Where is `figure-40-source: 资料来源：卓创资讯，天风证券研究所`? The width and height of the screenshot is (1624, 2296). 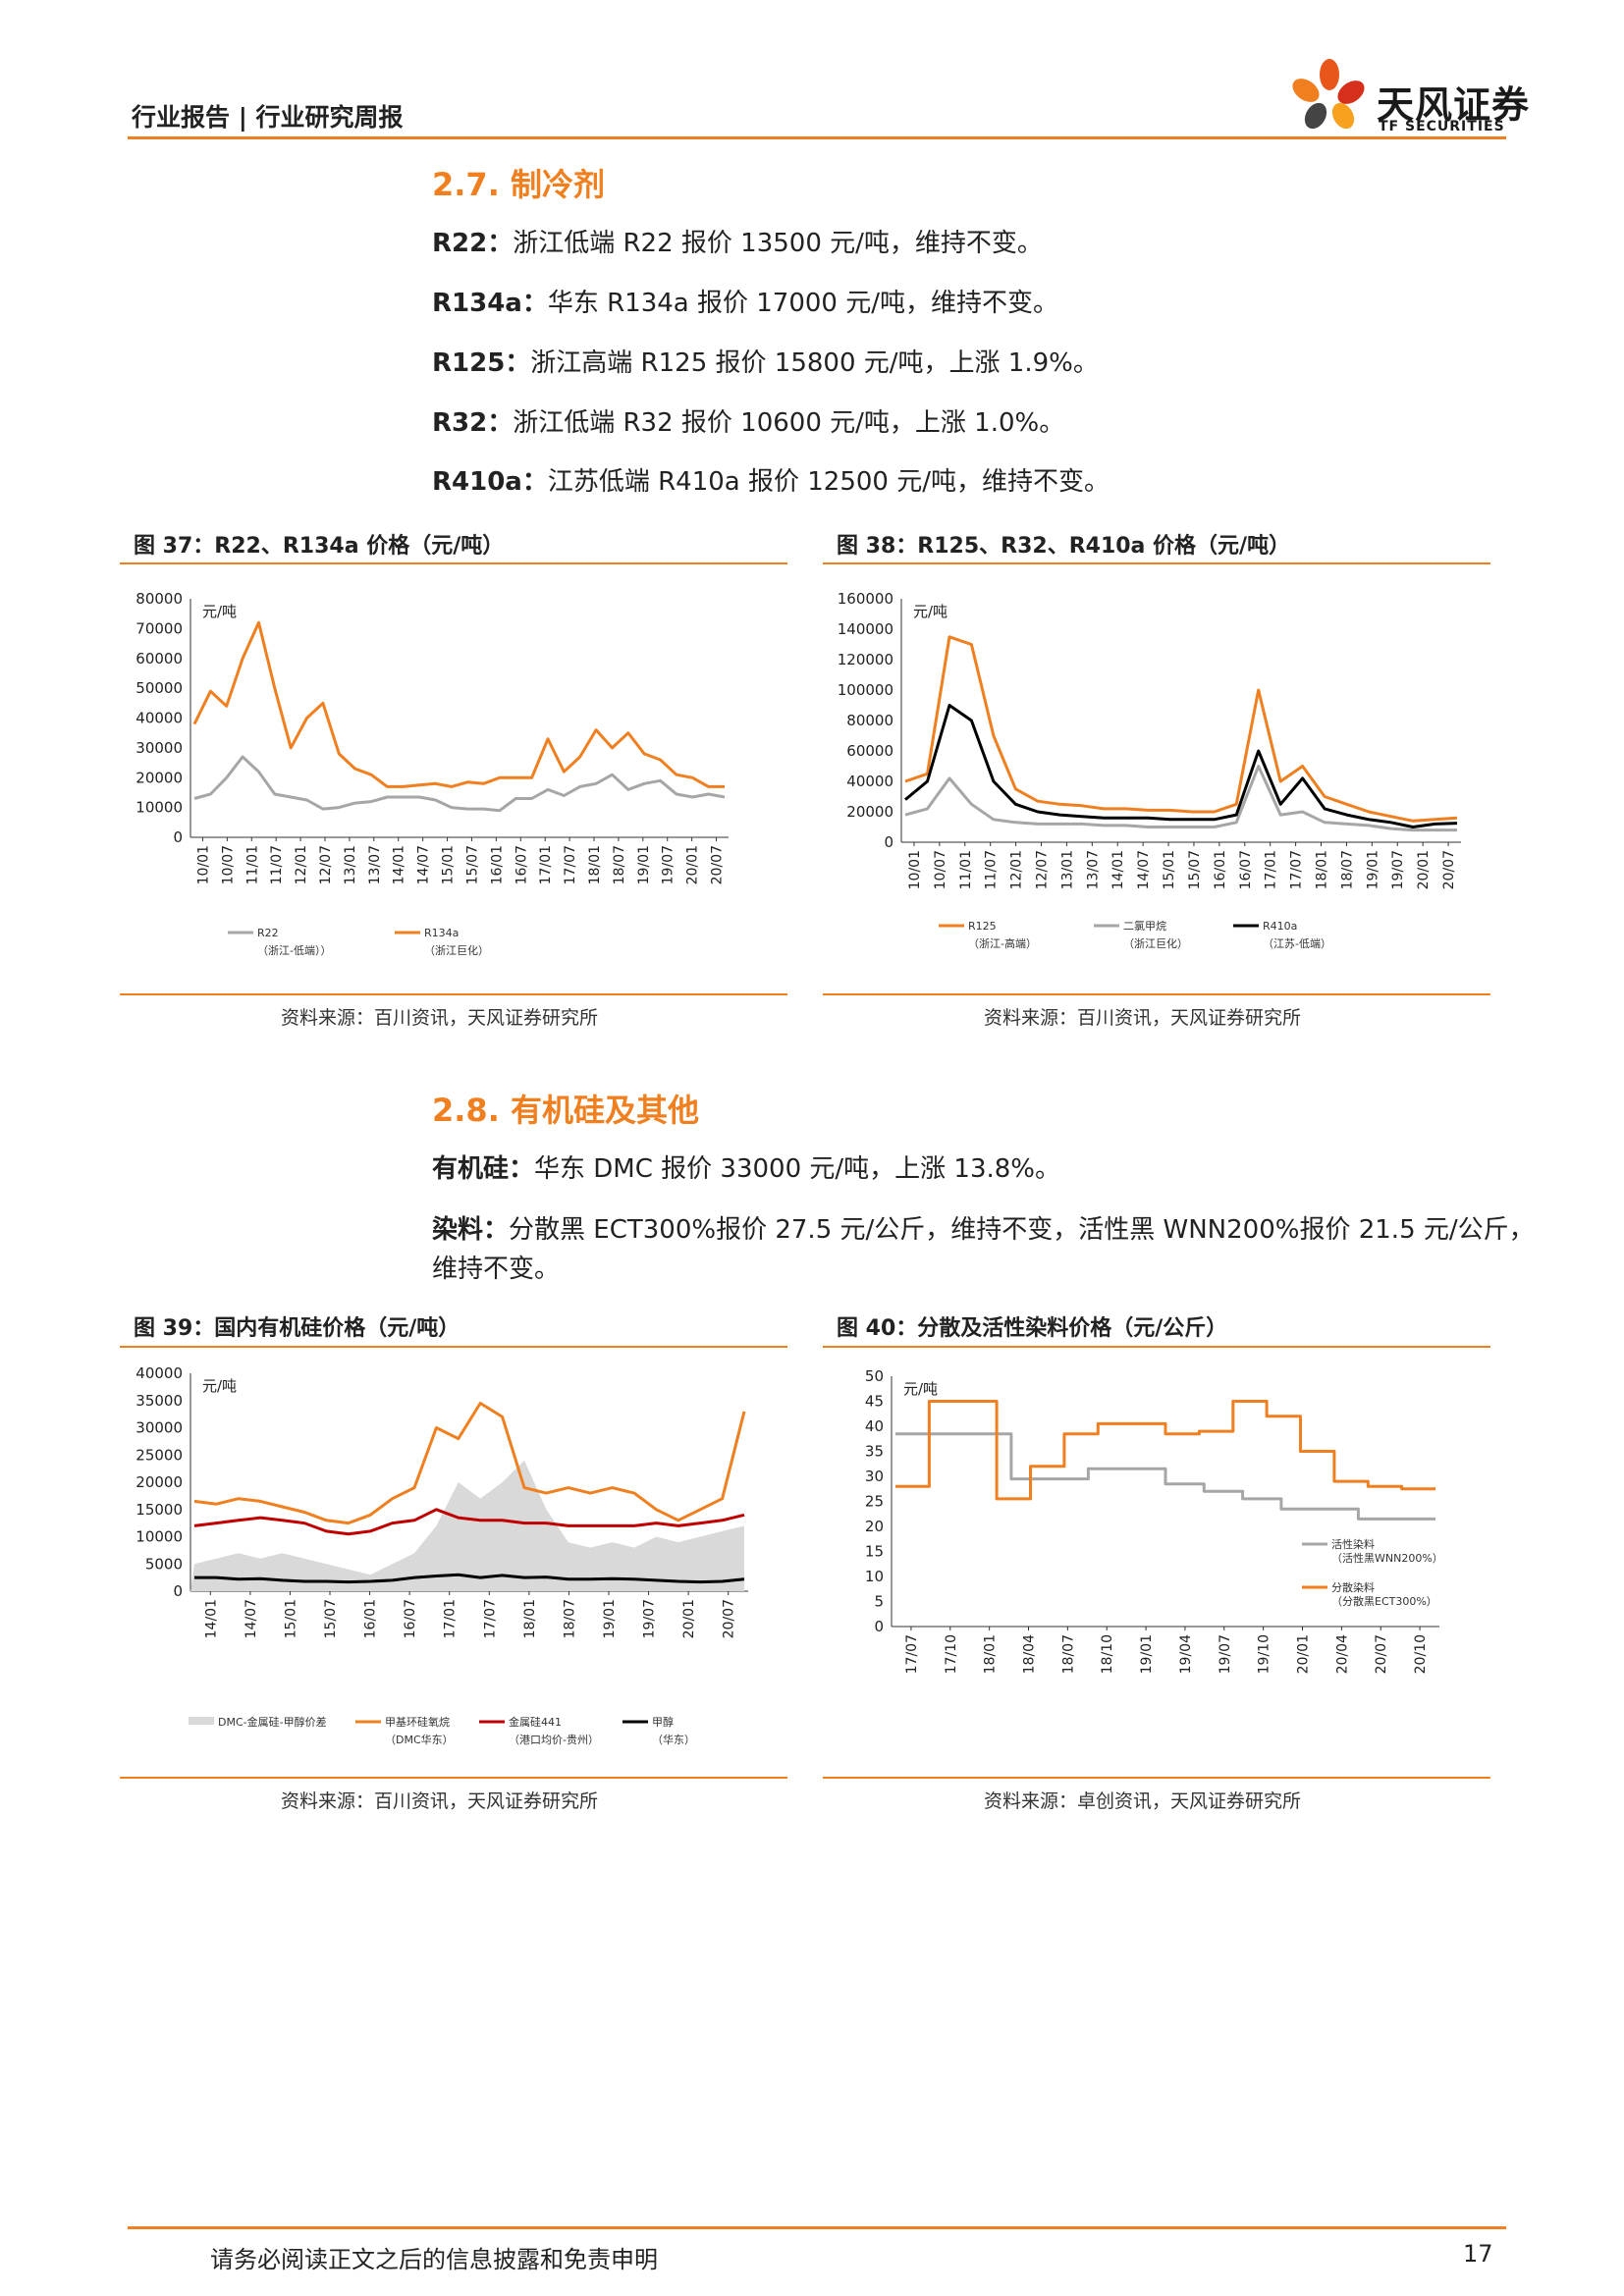 figure-40-source: 资料来源：卓创资讯，天风证券研究所 is located at coordinates (1143, 1801).